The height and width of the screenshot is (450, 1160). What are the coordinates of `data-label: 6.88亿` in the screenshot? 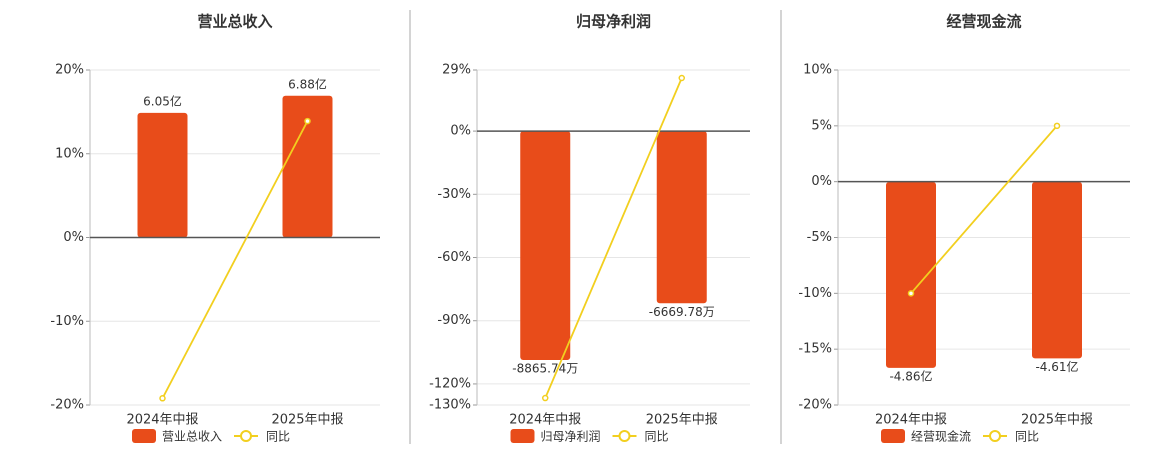 It's located at (307, 83).